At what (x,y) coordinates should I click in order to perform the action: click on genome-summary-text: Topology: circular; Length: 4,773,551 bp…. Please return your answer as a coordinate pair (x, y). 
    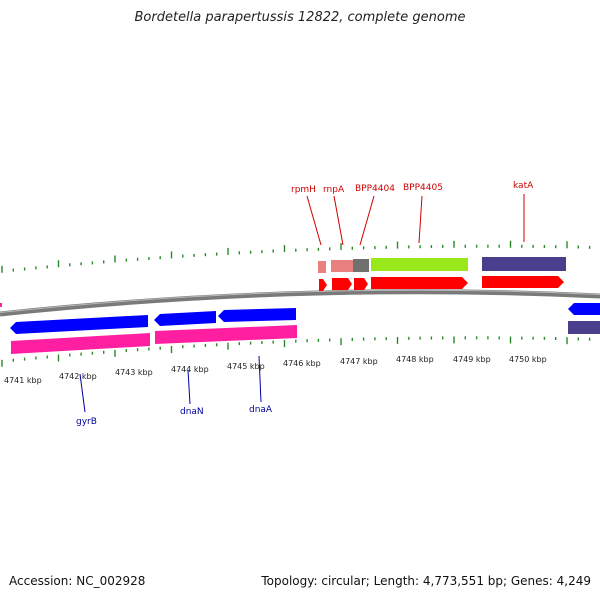
    Looking at the image, I should click on (426, 581).